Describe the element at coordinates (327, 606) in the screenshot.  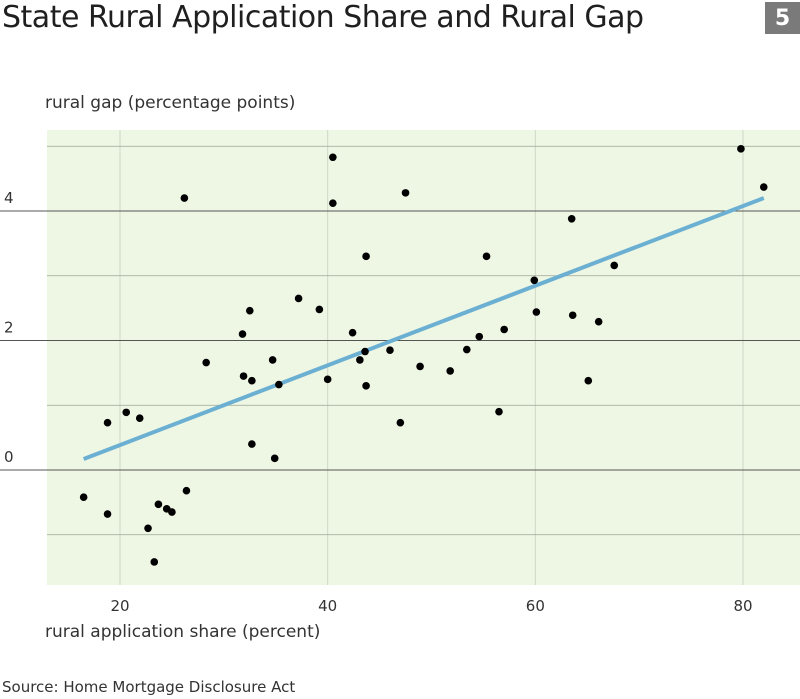
I see `x-tick-label: 40` at that location.